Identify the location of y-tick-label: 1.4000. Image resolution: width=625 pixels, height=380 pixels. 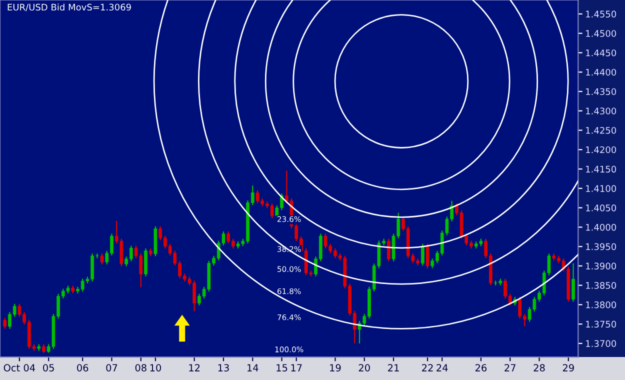
(601, 227).